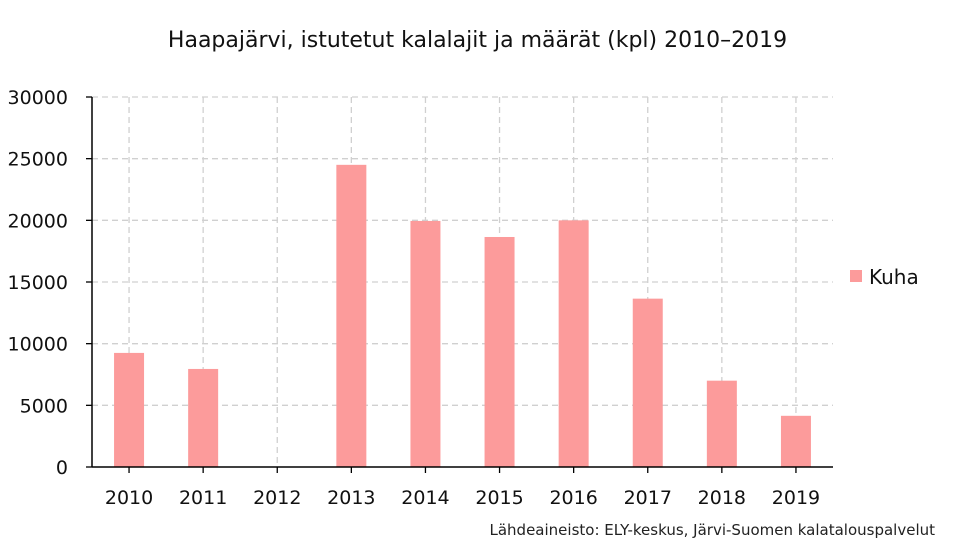  Describe the element at coordinates (856, 276) in the screenshot. I see `legend-swatch-kuha` at that location.